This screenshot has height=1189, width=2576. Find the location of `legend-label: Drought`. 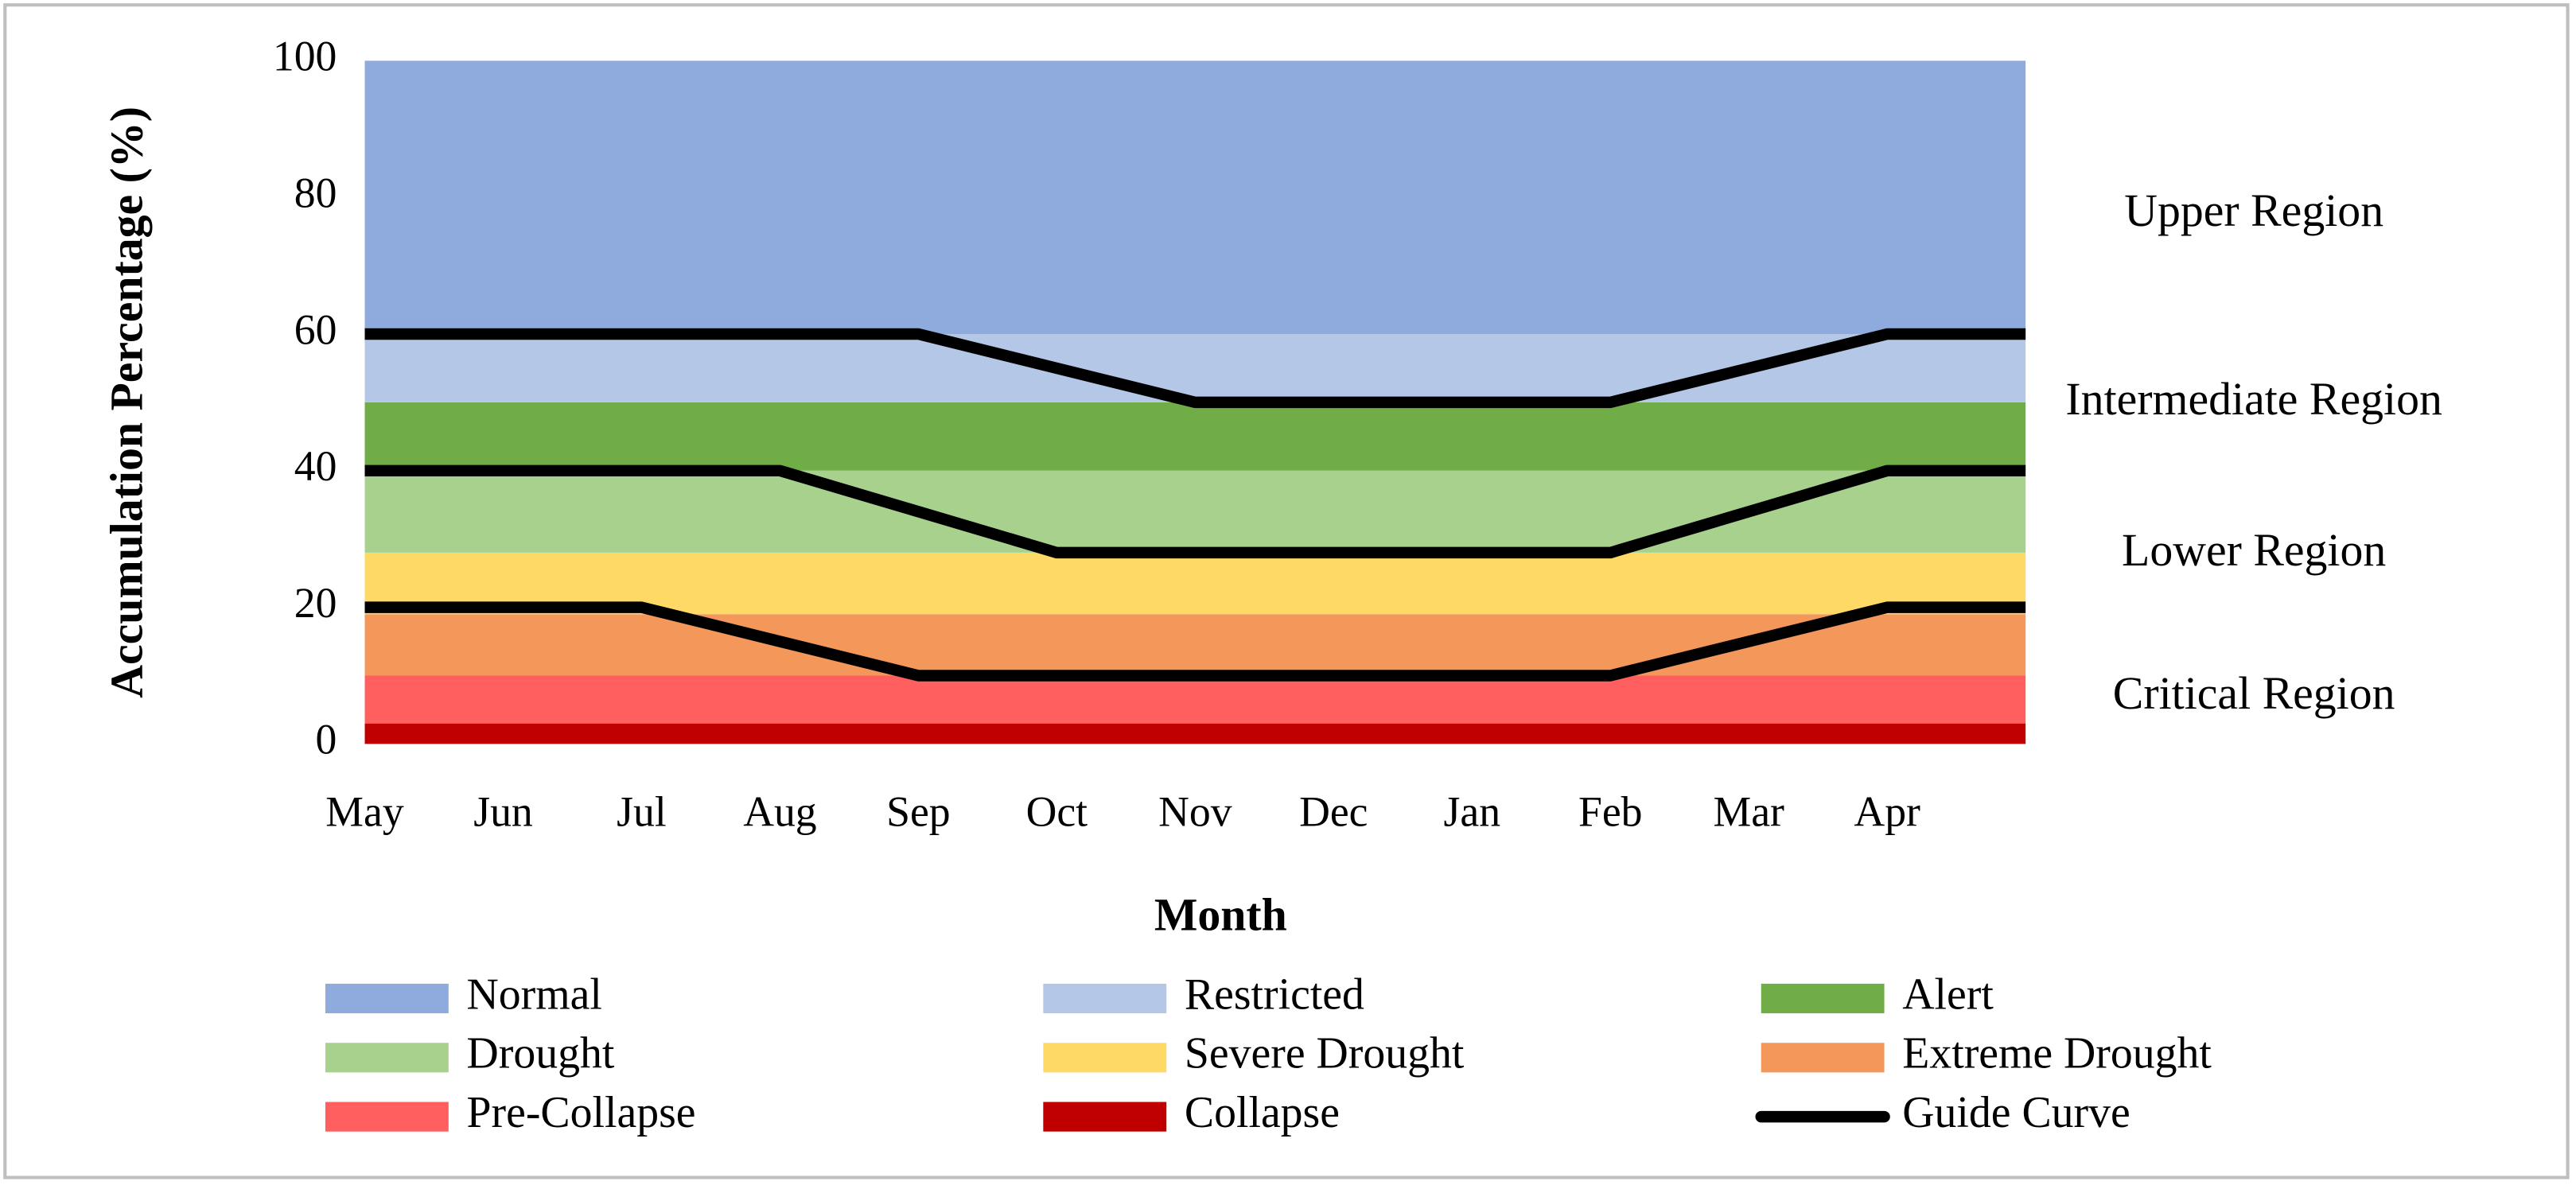

legend-label: Drought is located at coordinates (541, 1053).